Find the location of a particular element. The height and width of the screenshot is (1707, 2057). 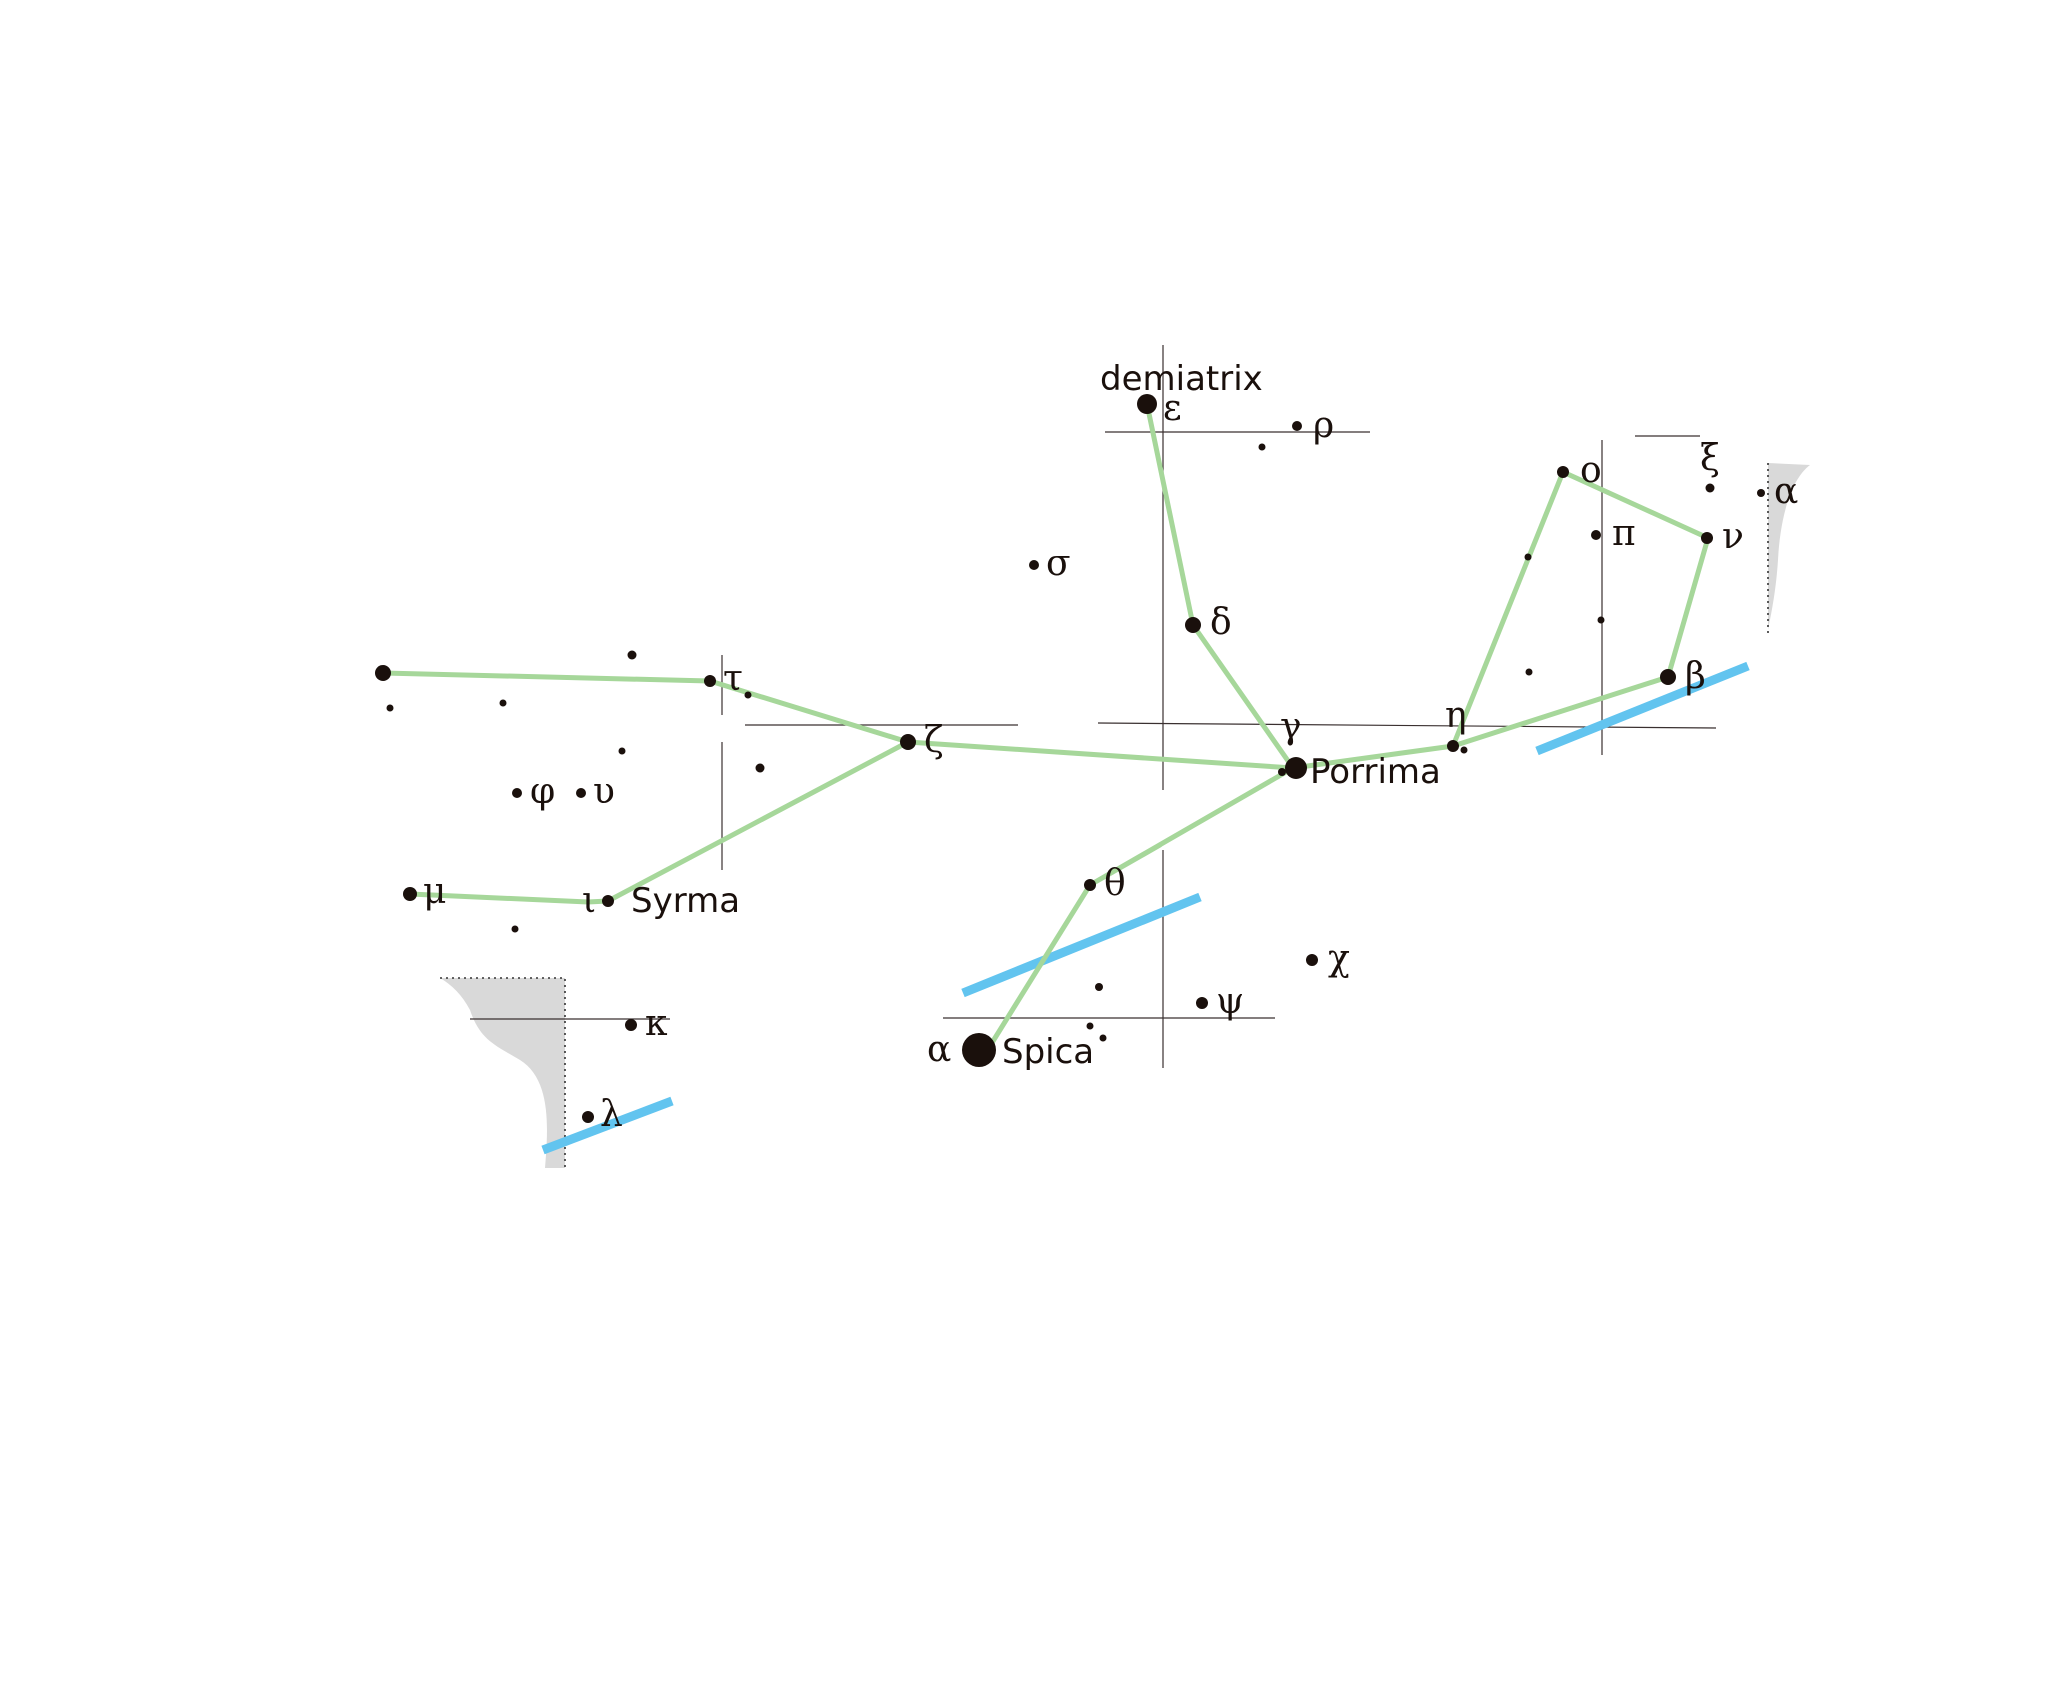

label-pi: π is located at coordinates (1624, 533).